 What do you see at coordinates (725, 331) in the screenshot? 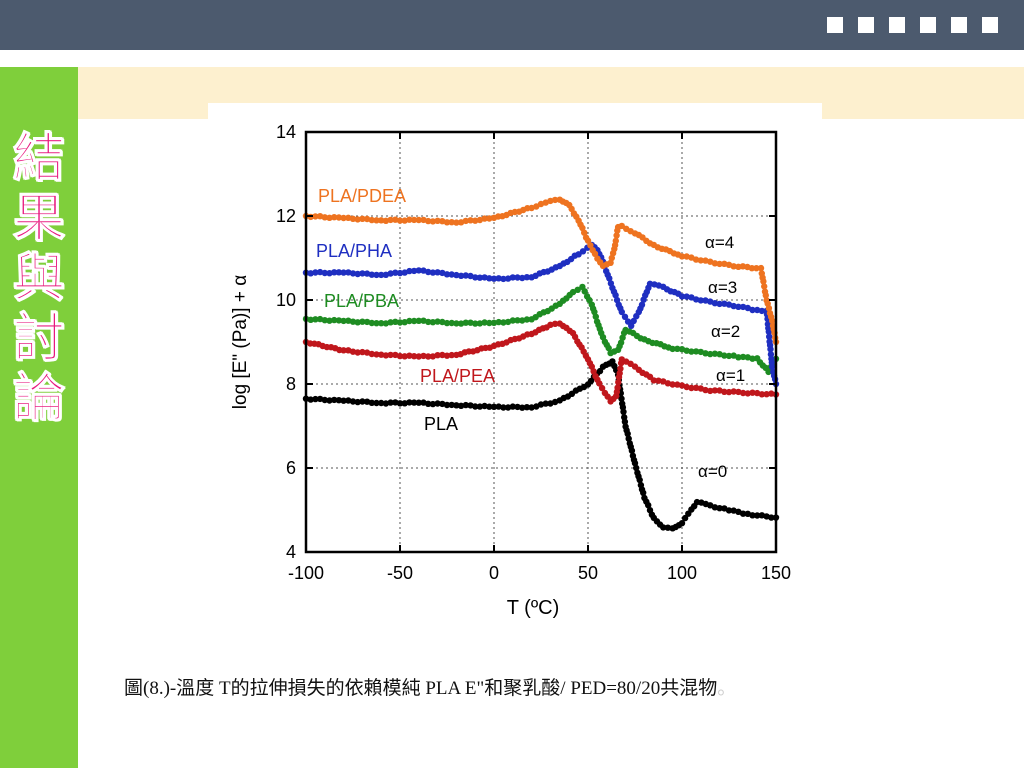
I see `alpha-label: α=2` at bounding box center [725, 331].